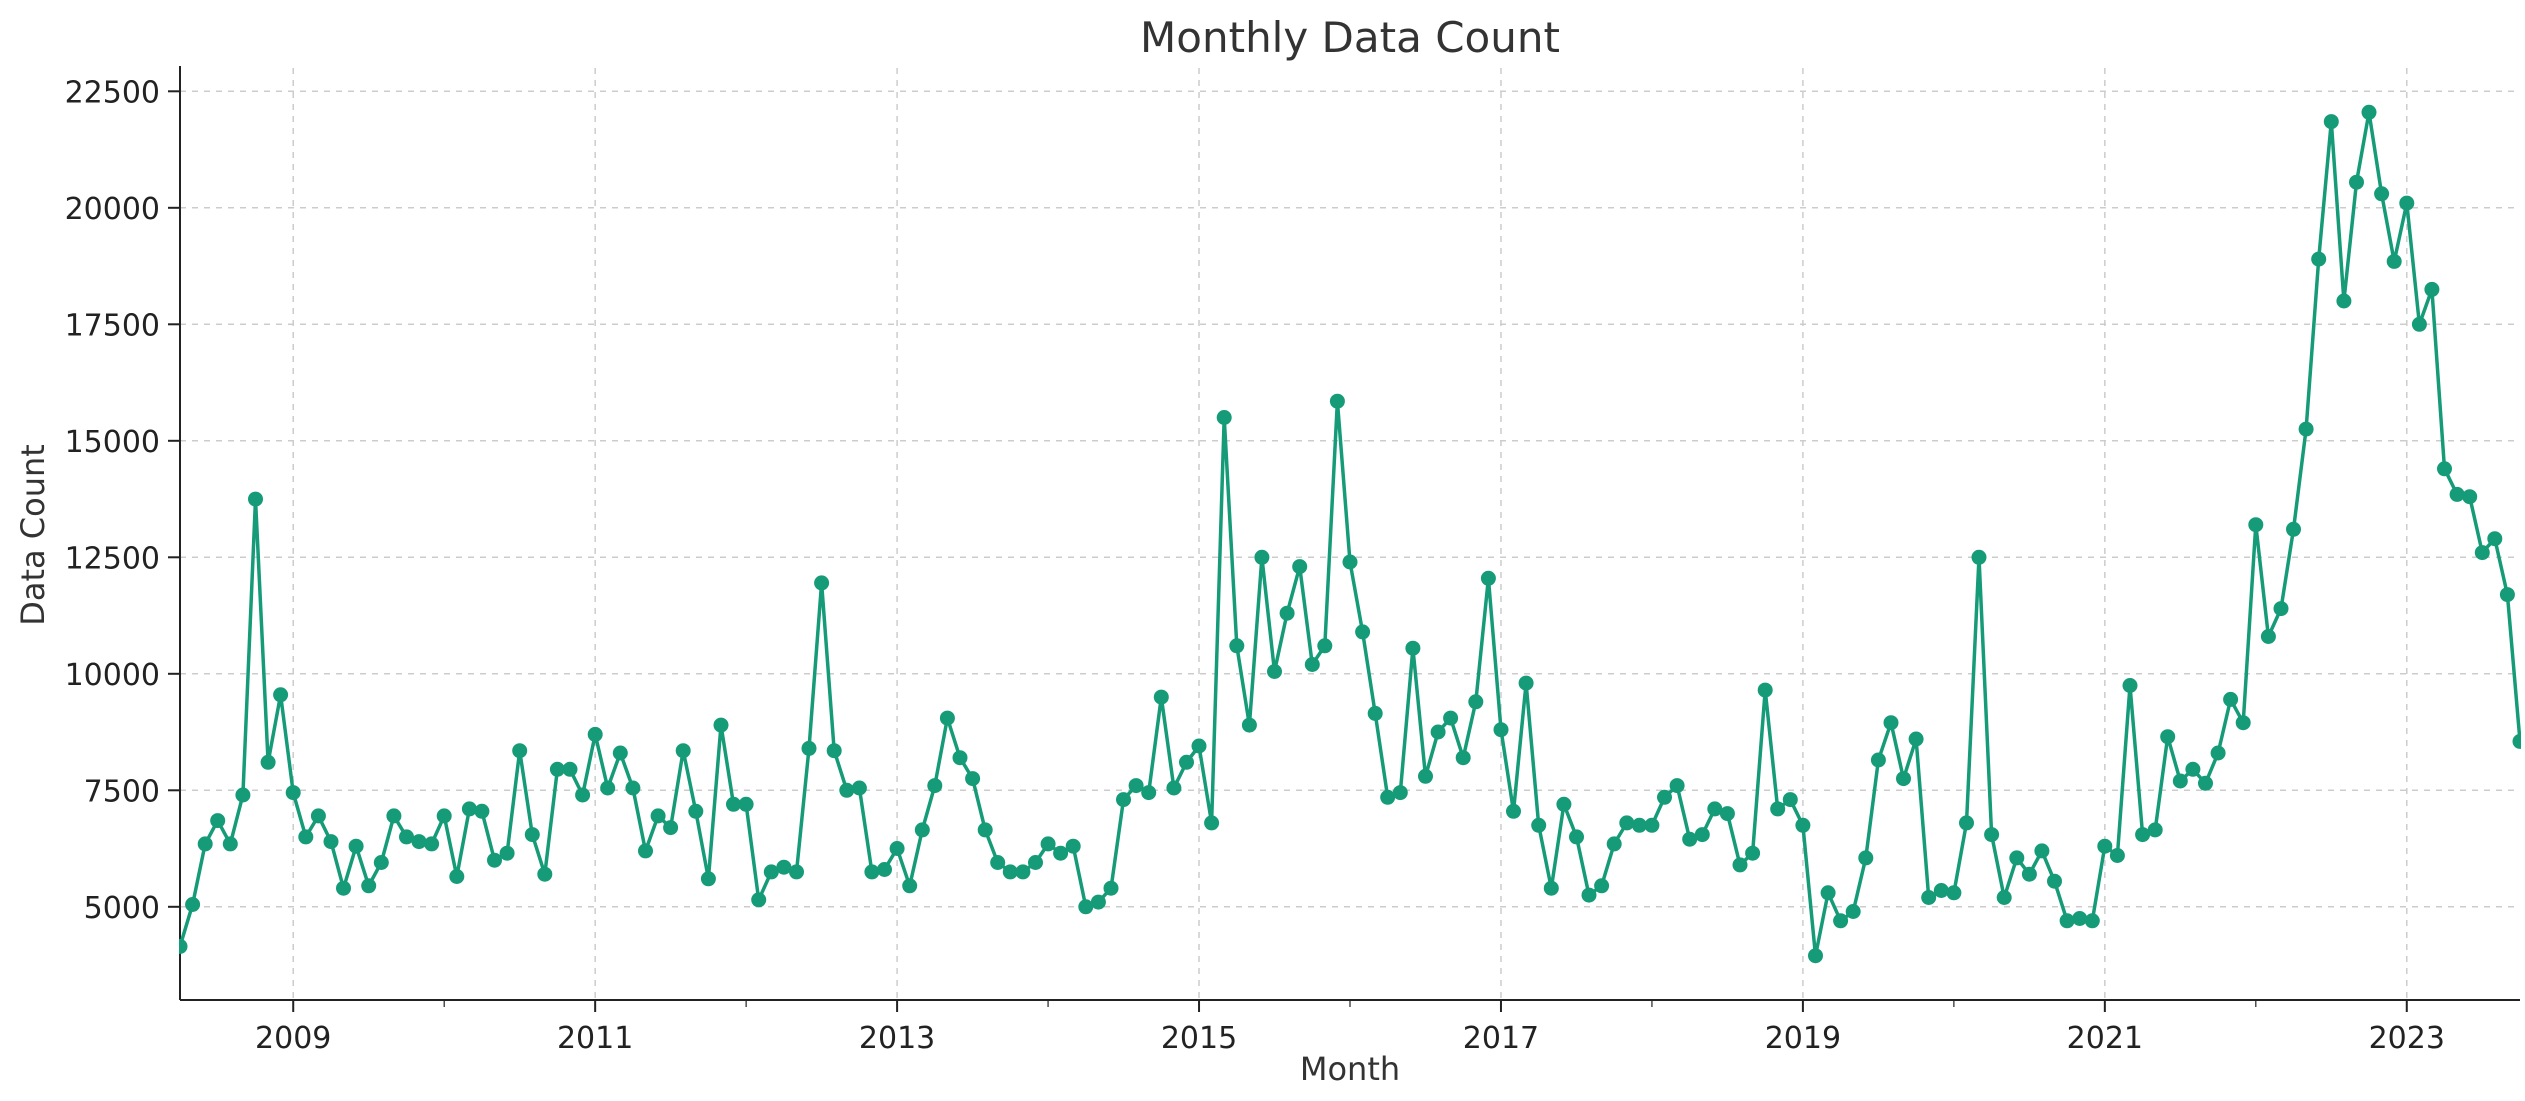 The height and width of the screenshot is (1101, 2525). What do you see at coordinates (112, 325) in the screenshot?
I see `y-tick-label: 17500` at bounding box center [112, 325].